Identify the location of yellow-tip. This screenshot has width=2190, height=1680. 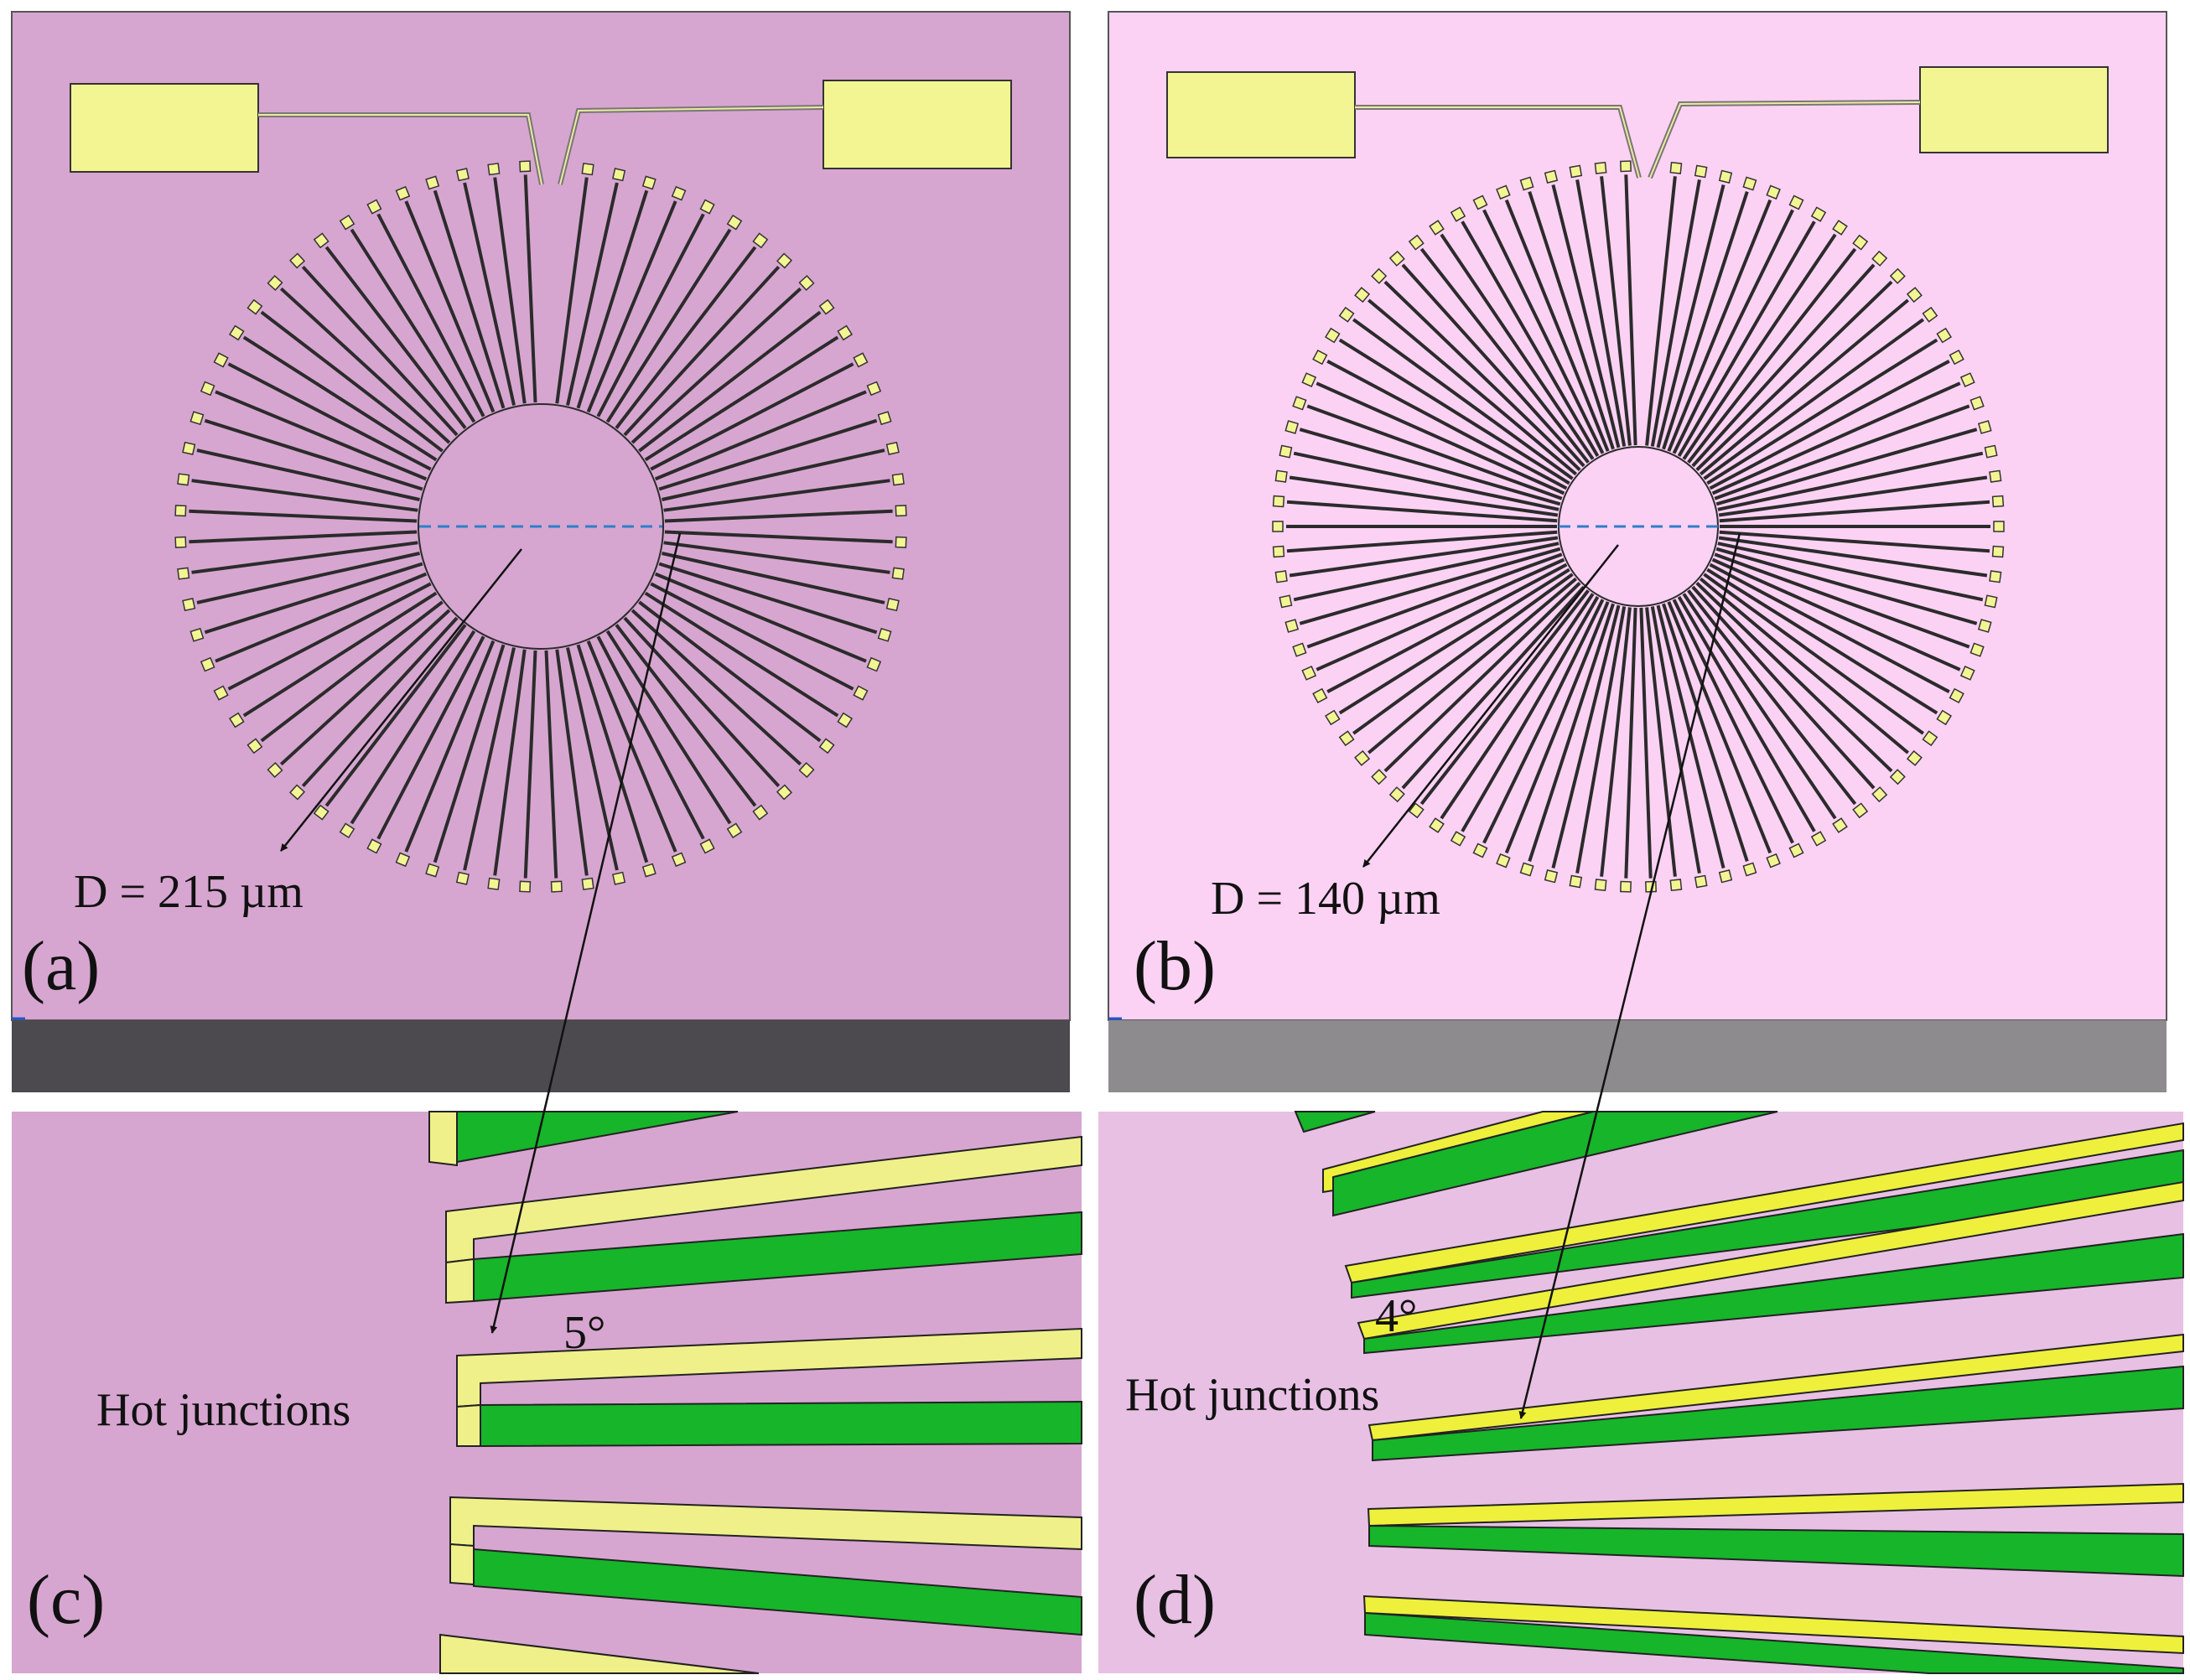
(468, 1425).